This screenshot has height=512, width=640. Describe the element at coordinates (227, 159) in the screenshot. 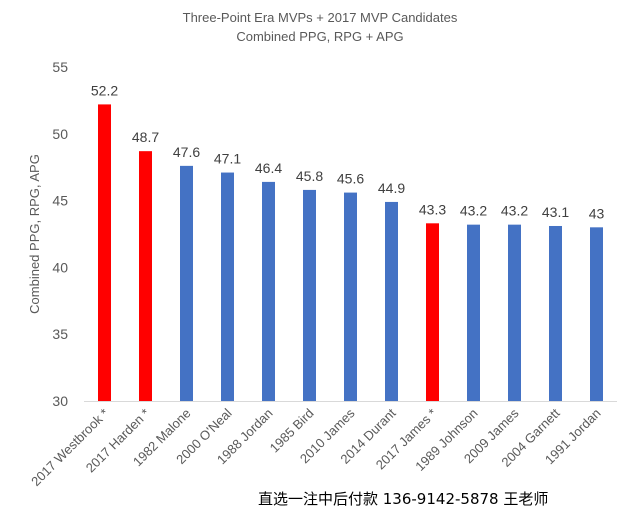

I see `data-label: 47.1` at that location.